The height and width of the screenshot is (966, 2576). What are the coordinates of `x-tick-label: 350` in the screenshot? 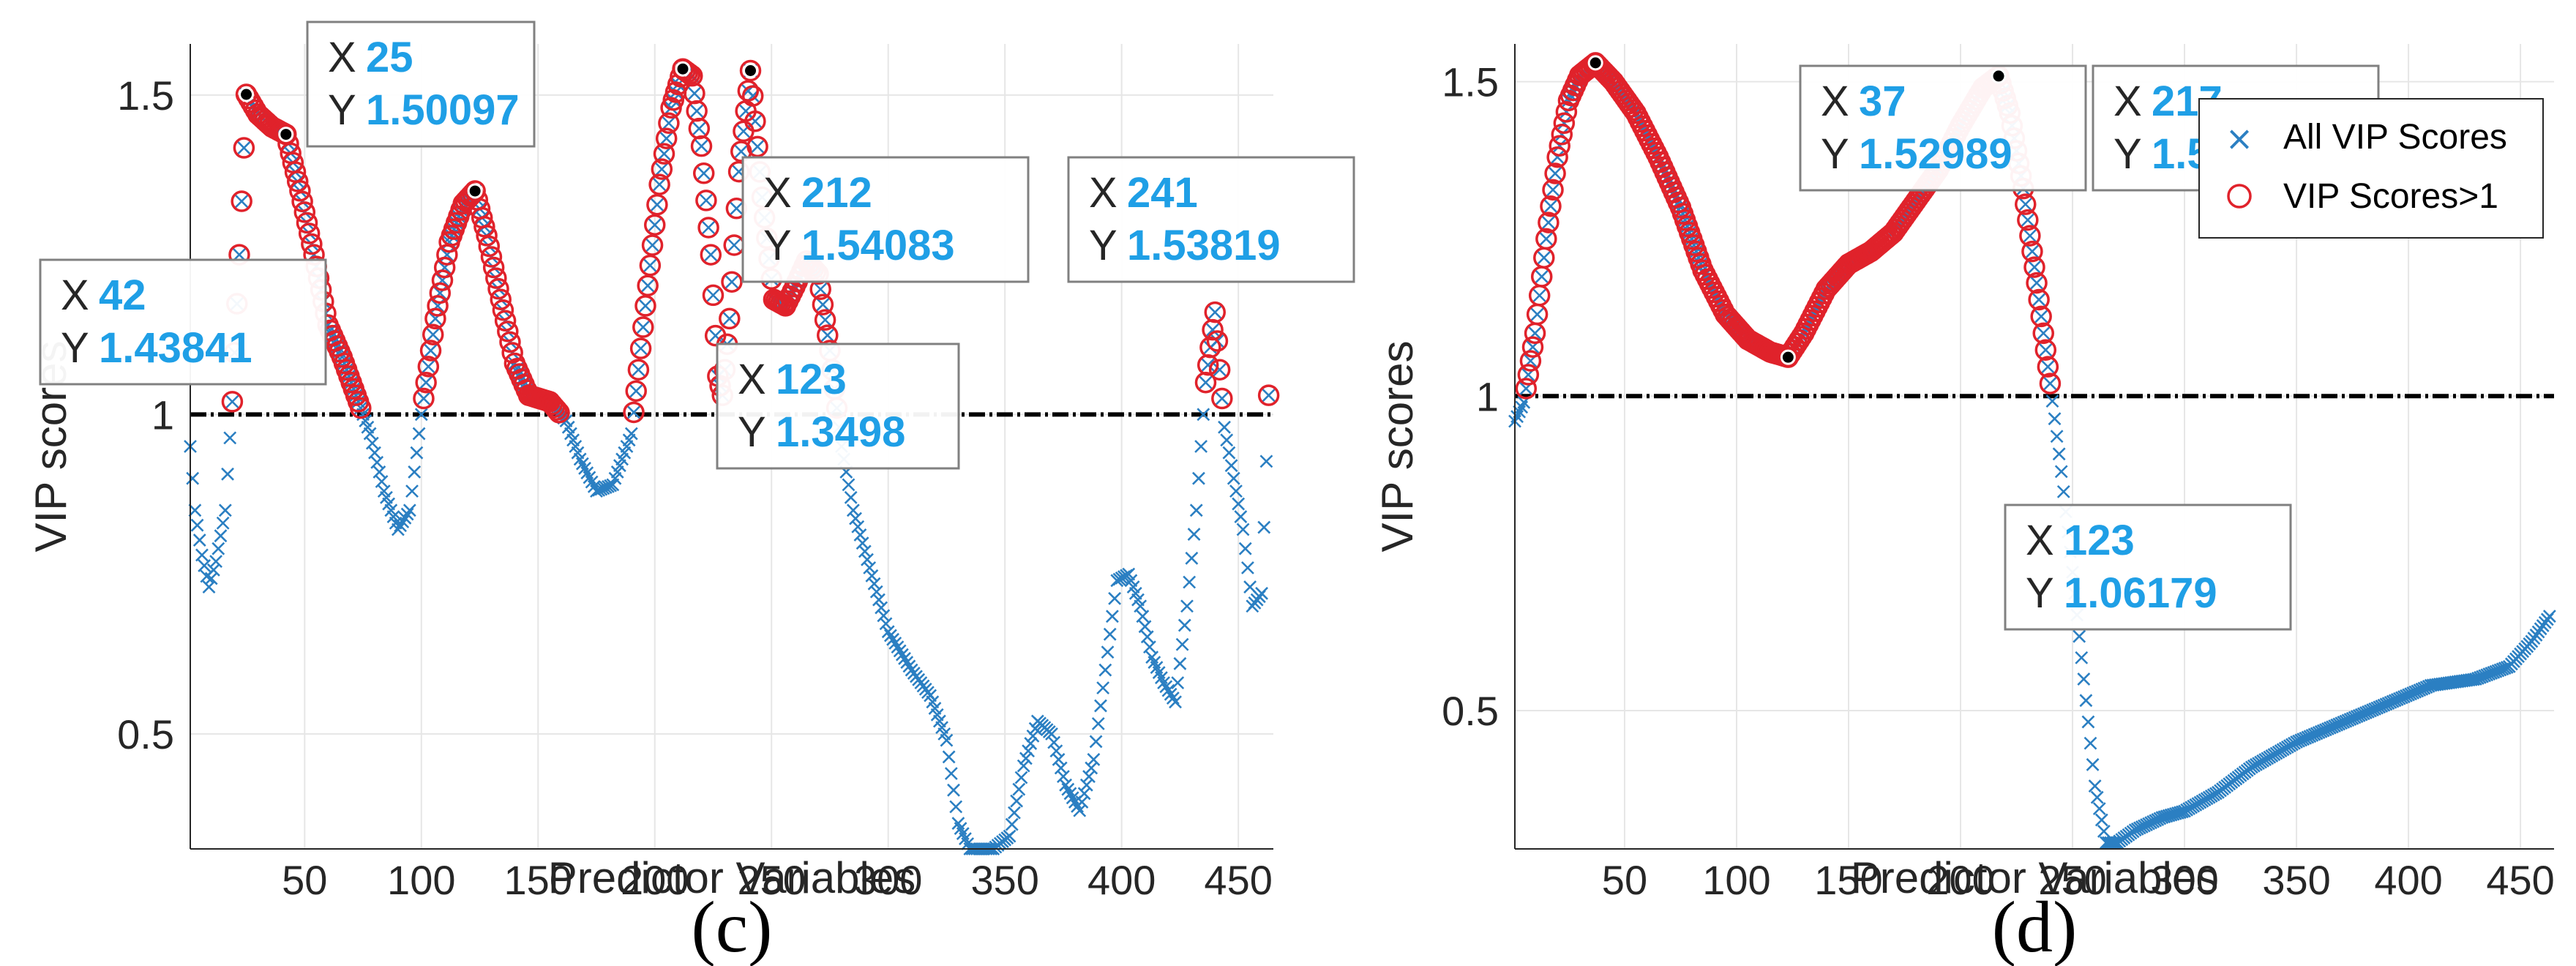 It's located at (2296, 880).